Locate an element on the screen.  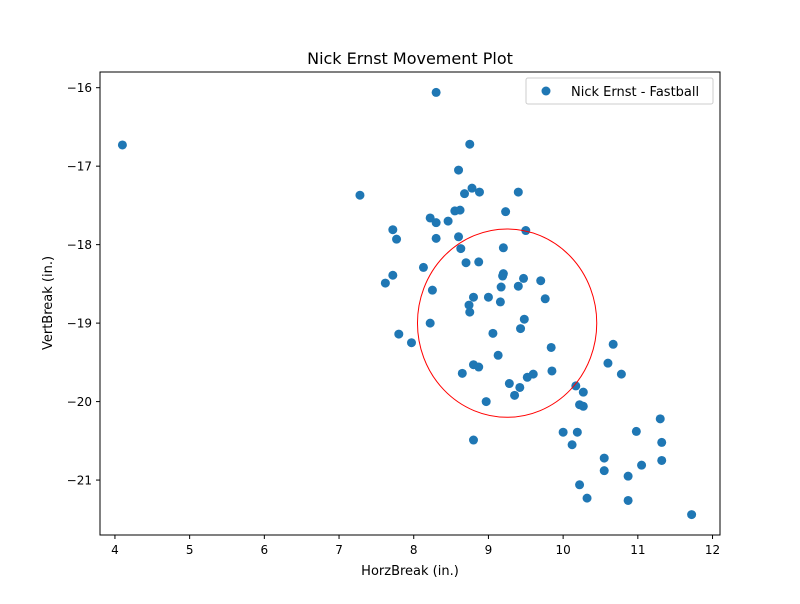
x-tick-label: 6 is located at coordinates (265, 550).